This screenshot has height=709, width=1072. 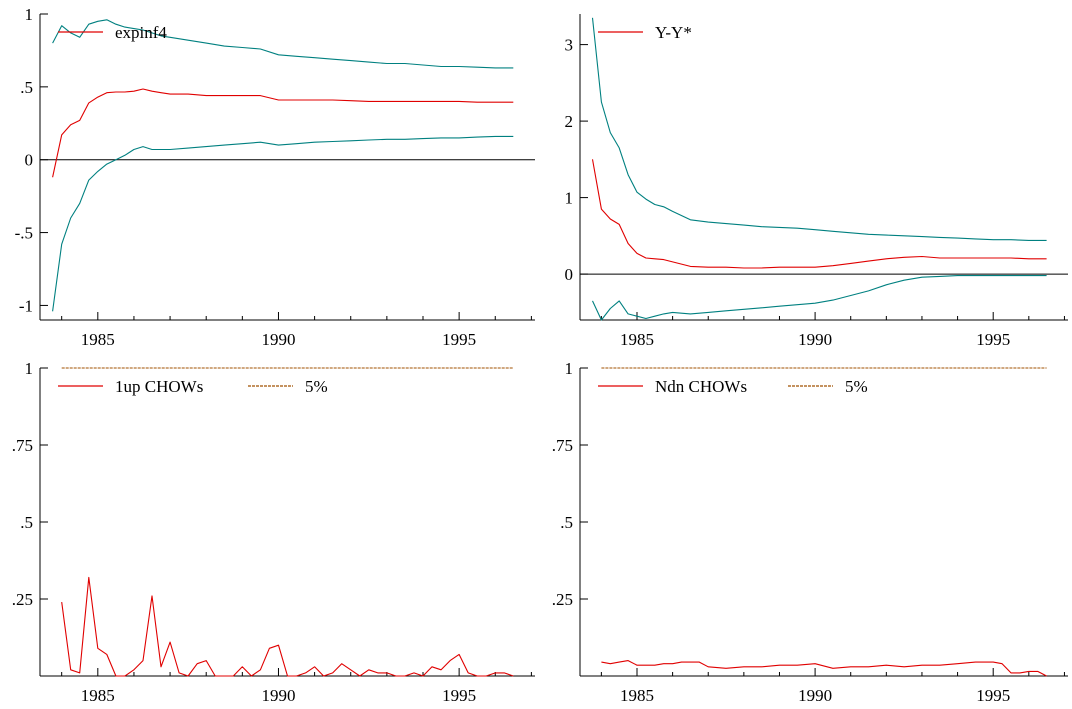 I want to click on y-tick-label: -1, so click(x=26, y=305).